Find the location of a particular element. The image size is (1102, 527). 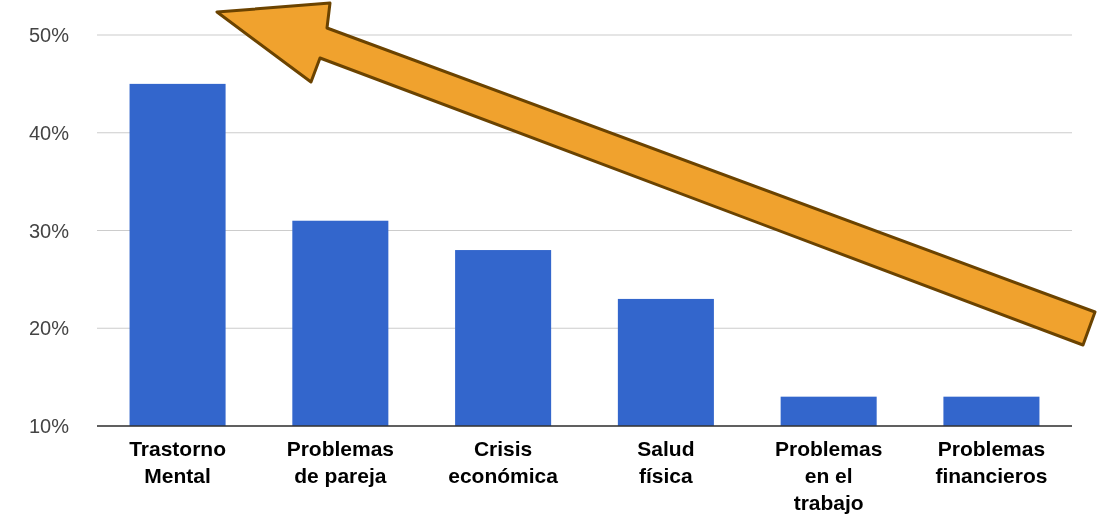

y-tick-label: 30% is located at coordinates (49, 230).